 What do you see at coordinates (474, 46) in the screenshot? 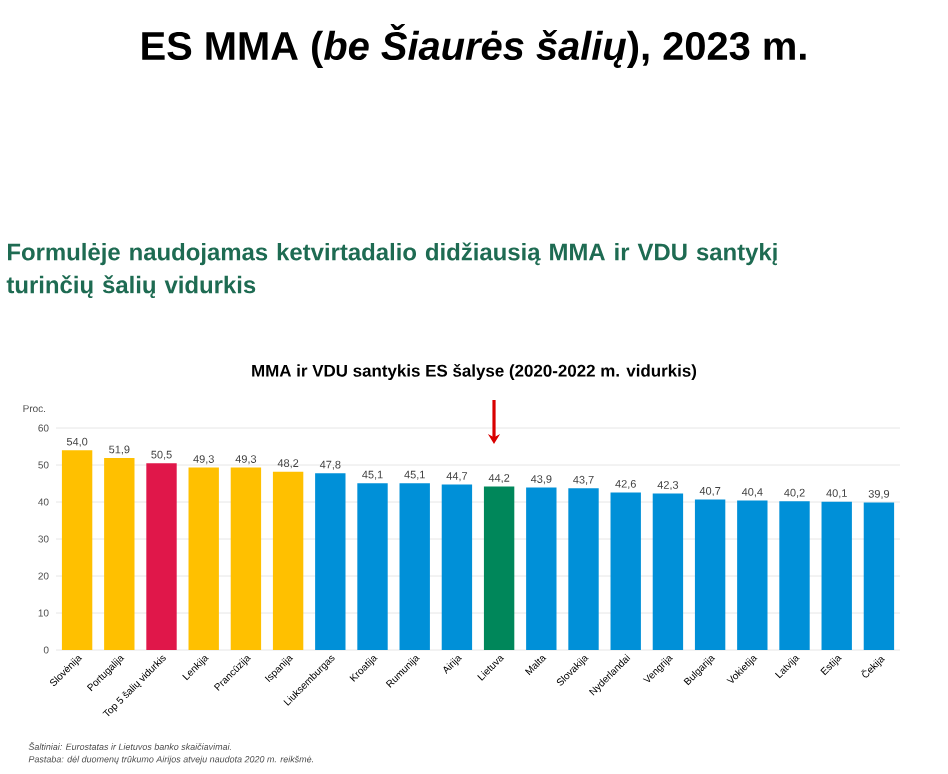
I see `chart-title: ES MMA (be Šiaurės šalių), 2023 m.` at bounding box center [474, 46].